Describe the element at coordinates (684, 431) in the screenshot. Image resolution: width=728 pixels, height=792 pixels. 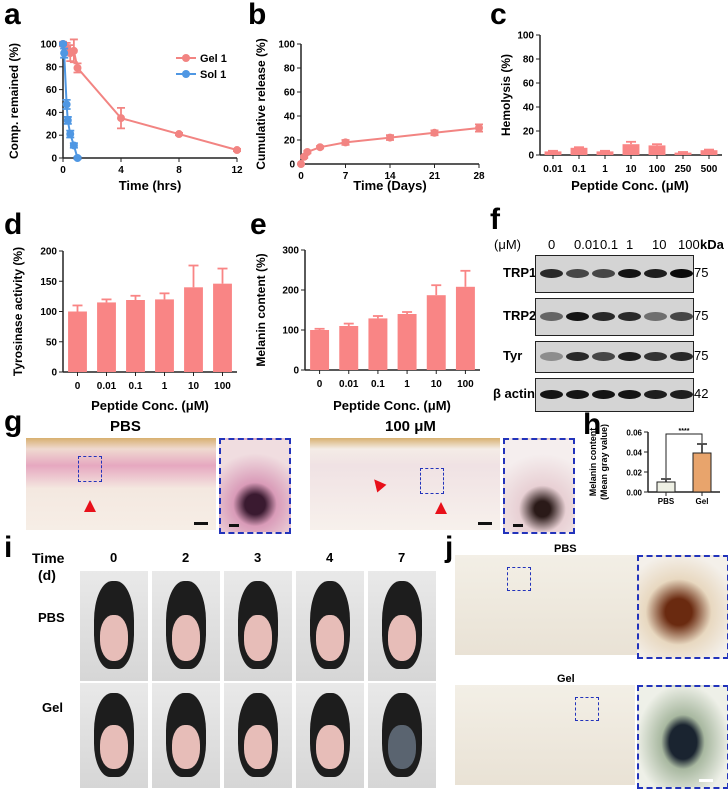
I see `significance-label: ****` at that location.